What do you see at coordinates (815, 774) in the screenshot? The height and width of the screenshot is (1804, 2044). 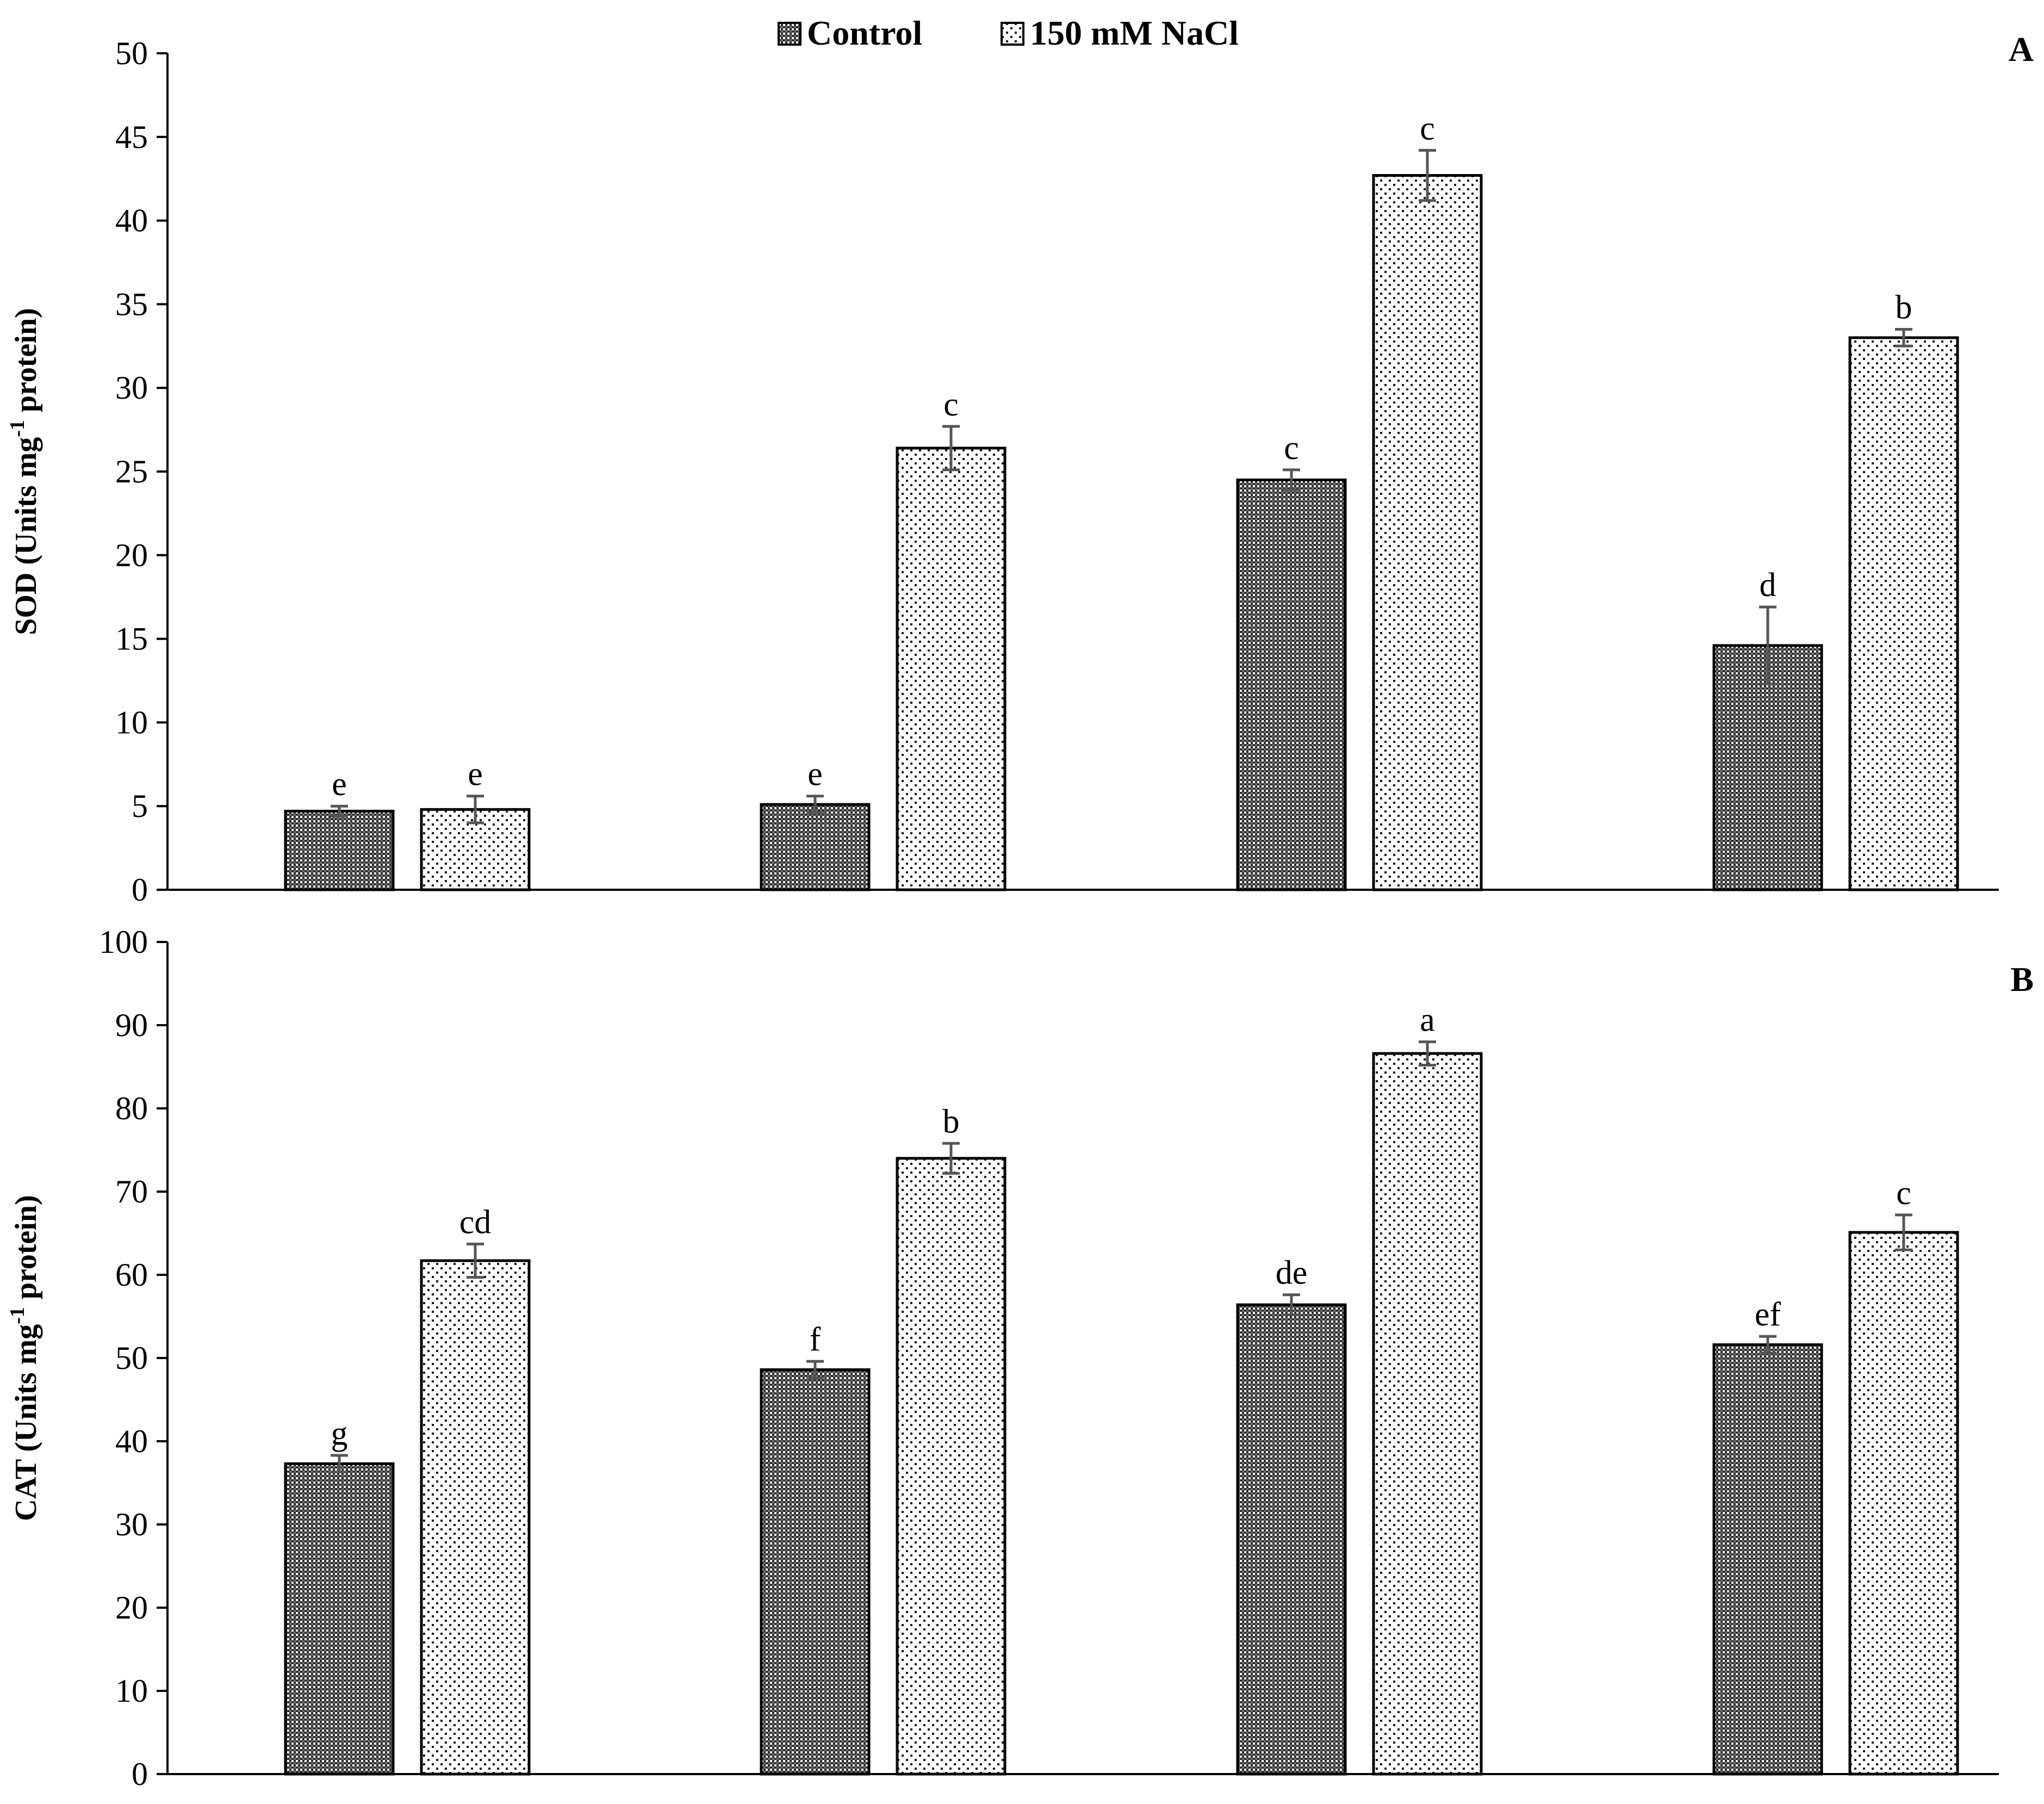 I see `significance-label-control-a-2: e` at bounding box center [815, 774].